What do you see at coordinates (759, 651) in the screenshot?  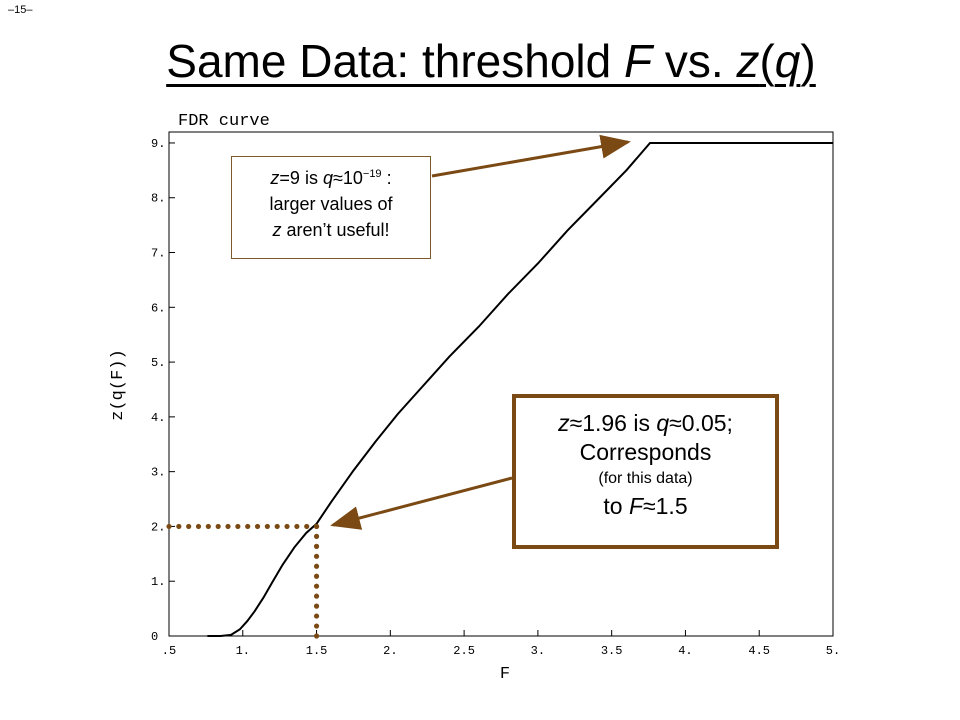 I see `x-tick-label: 4.5` at bounding box center [759, 651].